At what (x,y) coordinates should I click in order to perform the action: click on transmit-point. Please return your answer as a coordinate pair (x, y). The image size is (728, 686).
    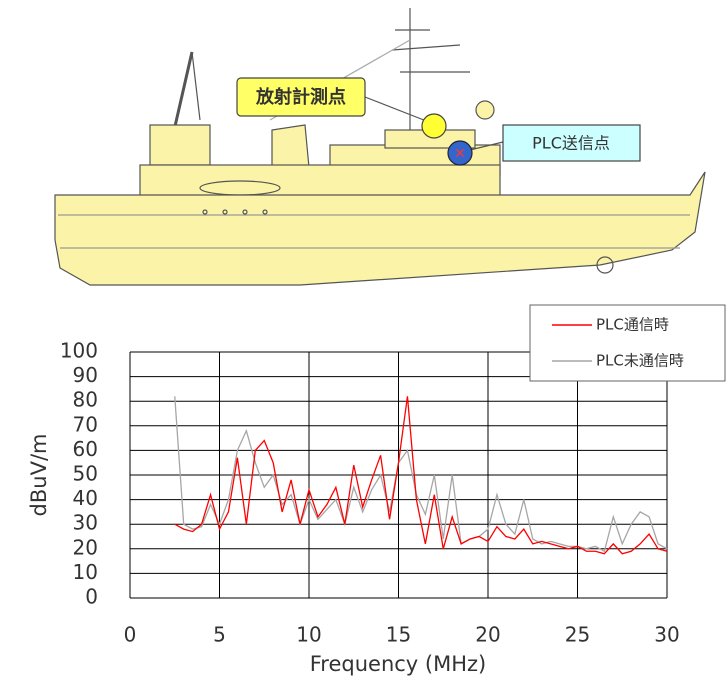
    Looking at the image, I should click on (460, 153).